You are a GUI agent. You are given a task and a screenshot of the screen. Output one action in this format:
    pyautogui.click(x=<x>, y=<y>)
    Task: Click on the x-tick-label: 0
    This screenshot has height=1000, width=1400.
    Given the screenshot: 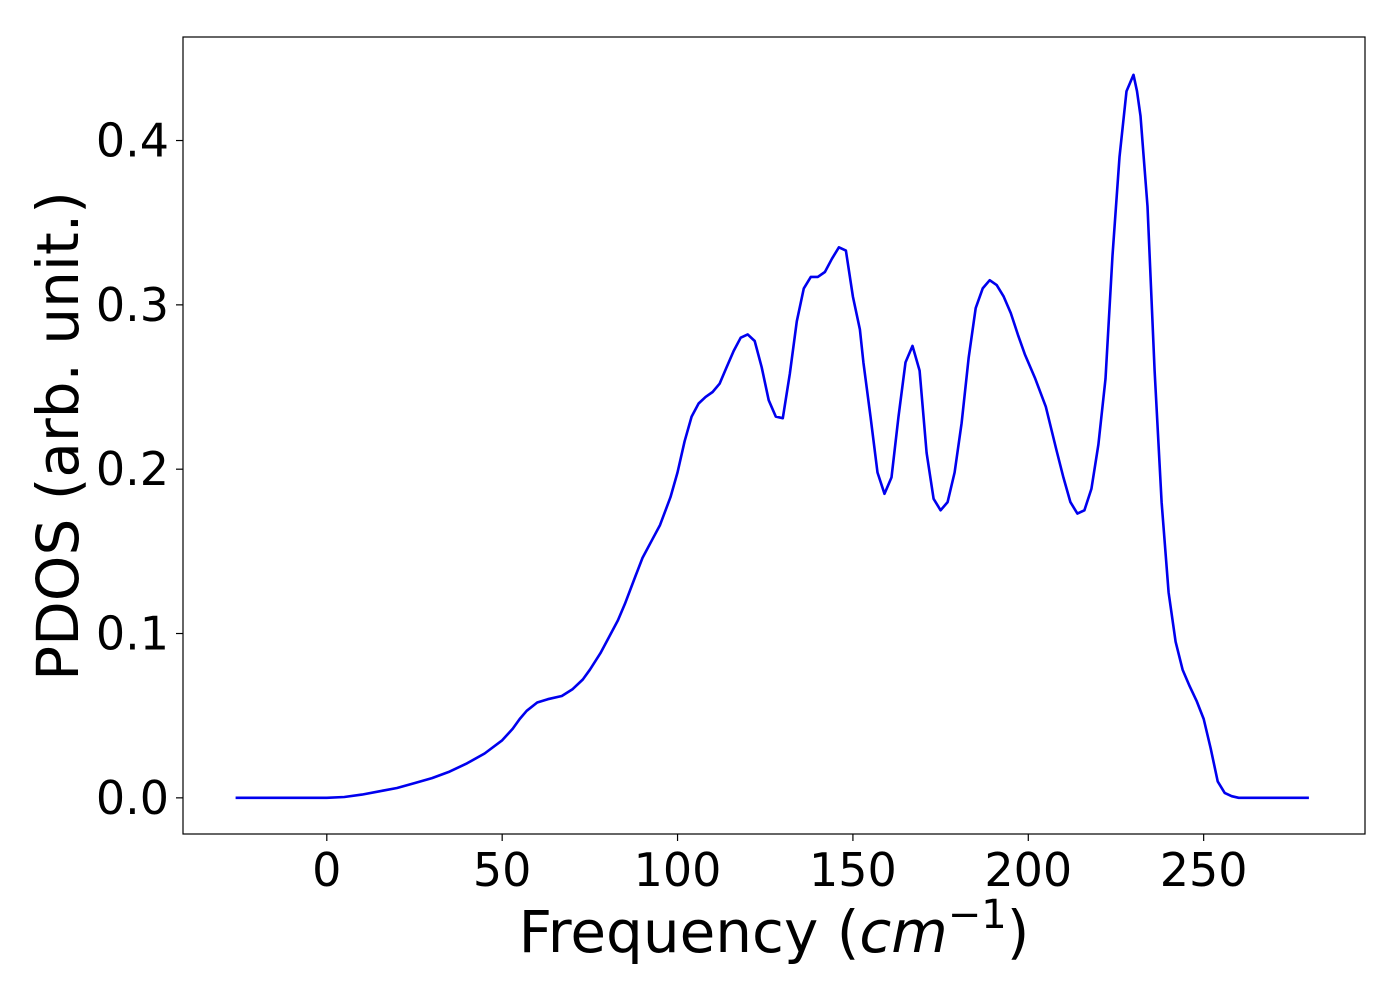 What is the action you would take?
    pyautogui.click(x=326, y=870)
    